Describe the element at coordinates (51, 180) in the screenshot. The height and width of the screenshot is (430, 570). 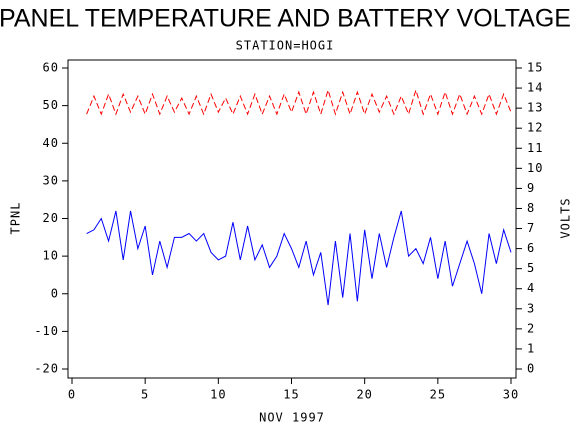
I see `y-tick-label: 30` at that location.